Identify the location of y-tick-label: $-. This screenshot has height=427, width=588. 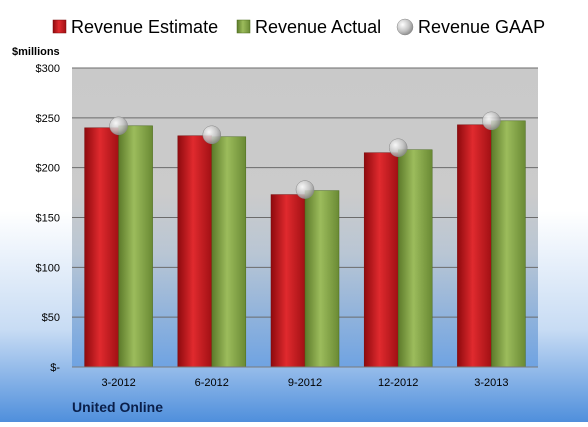
(55, 368).